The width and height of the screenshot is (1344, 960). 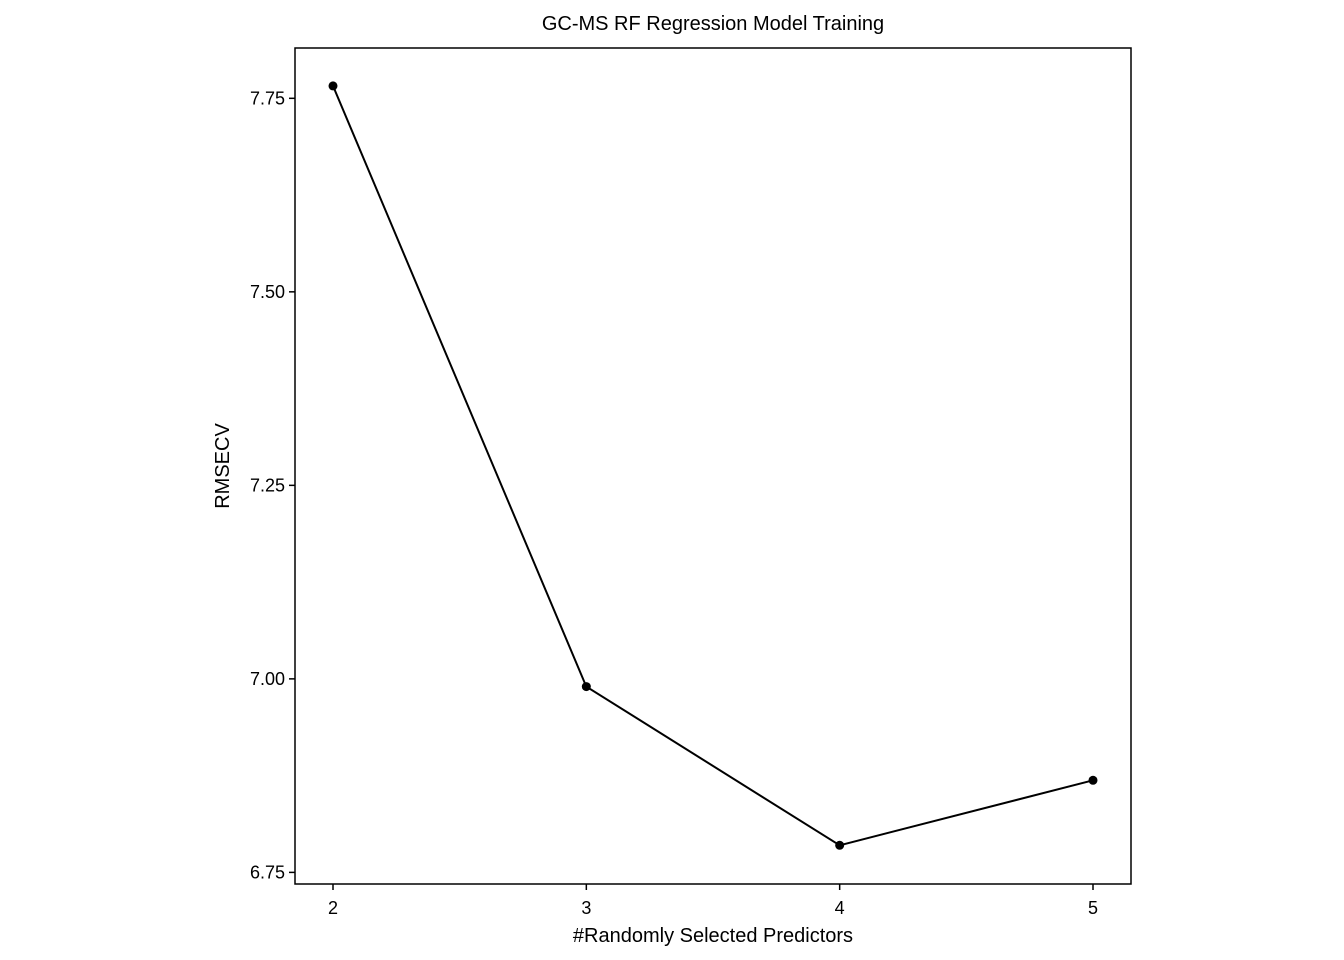 What do you see at coordinates (267, 679) in the screenshot?
I see `y-tick-label: 7.00` at bounding box center [267, 679].